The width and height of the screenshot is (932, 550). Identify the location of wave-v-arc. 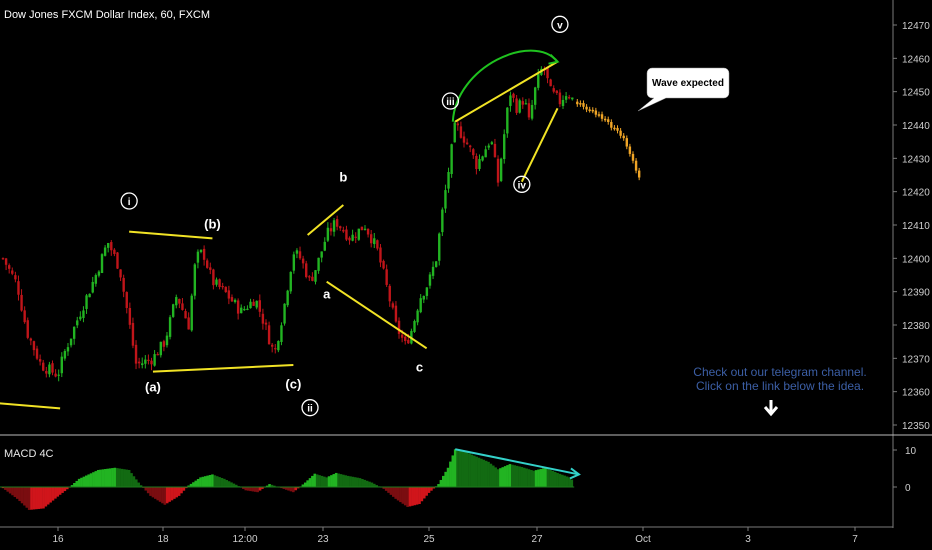
(505, 85).